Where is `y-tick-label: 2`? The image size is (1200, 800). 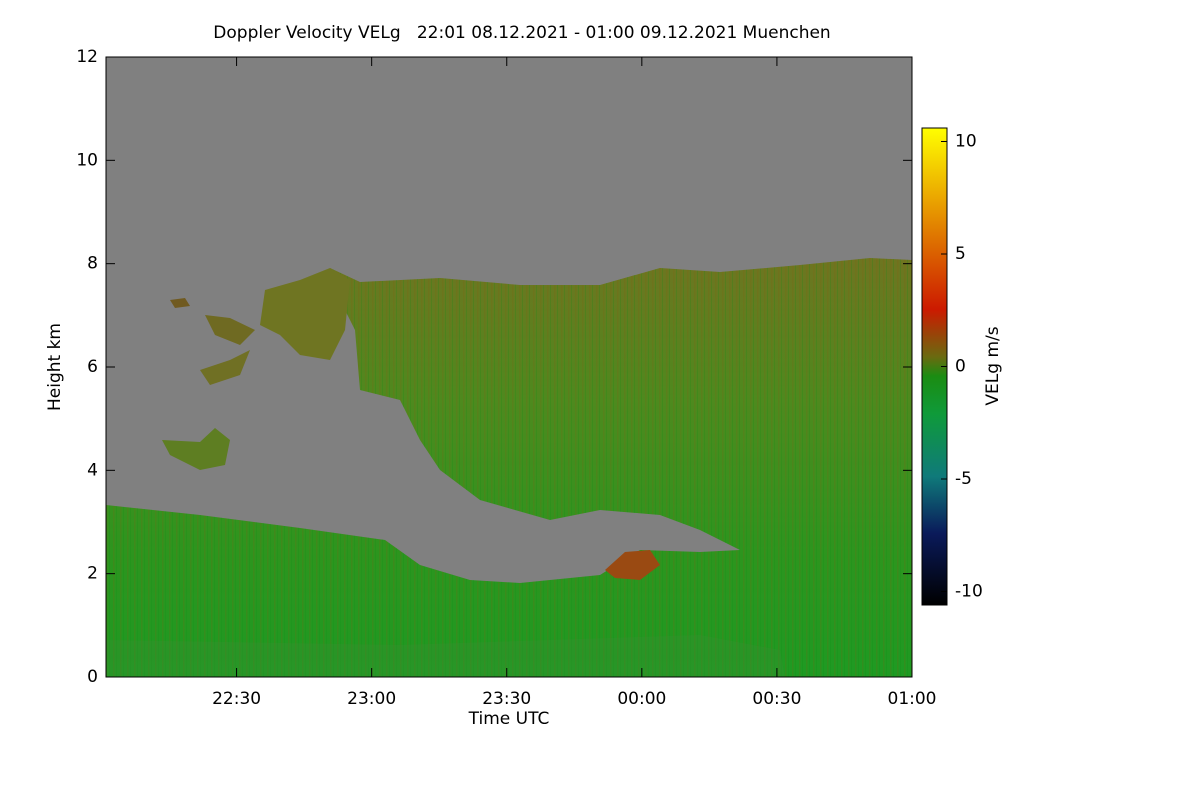
y-tick-label: 2 is located at coordinates (92, 574).